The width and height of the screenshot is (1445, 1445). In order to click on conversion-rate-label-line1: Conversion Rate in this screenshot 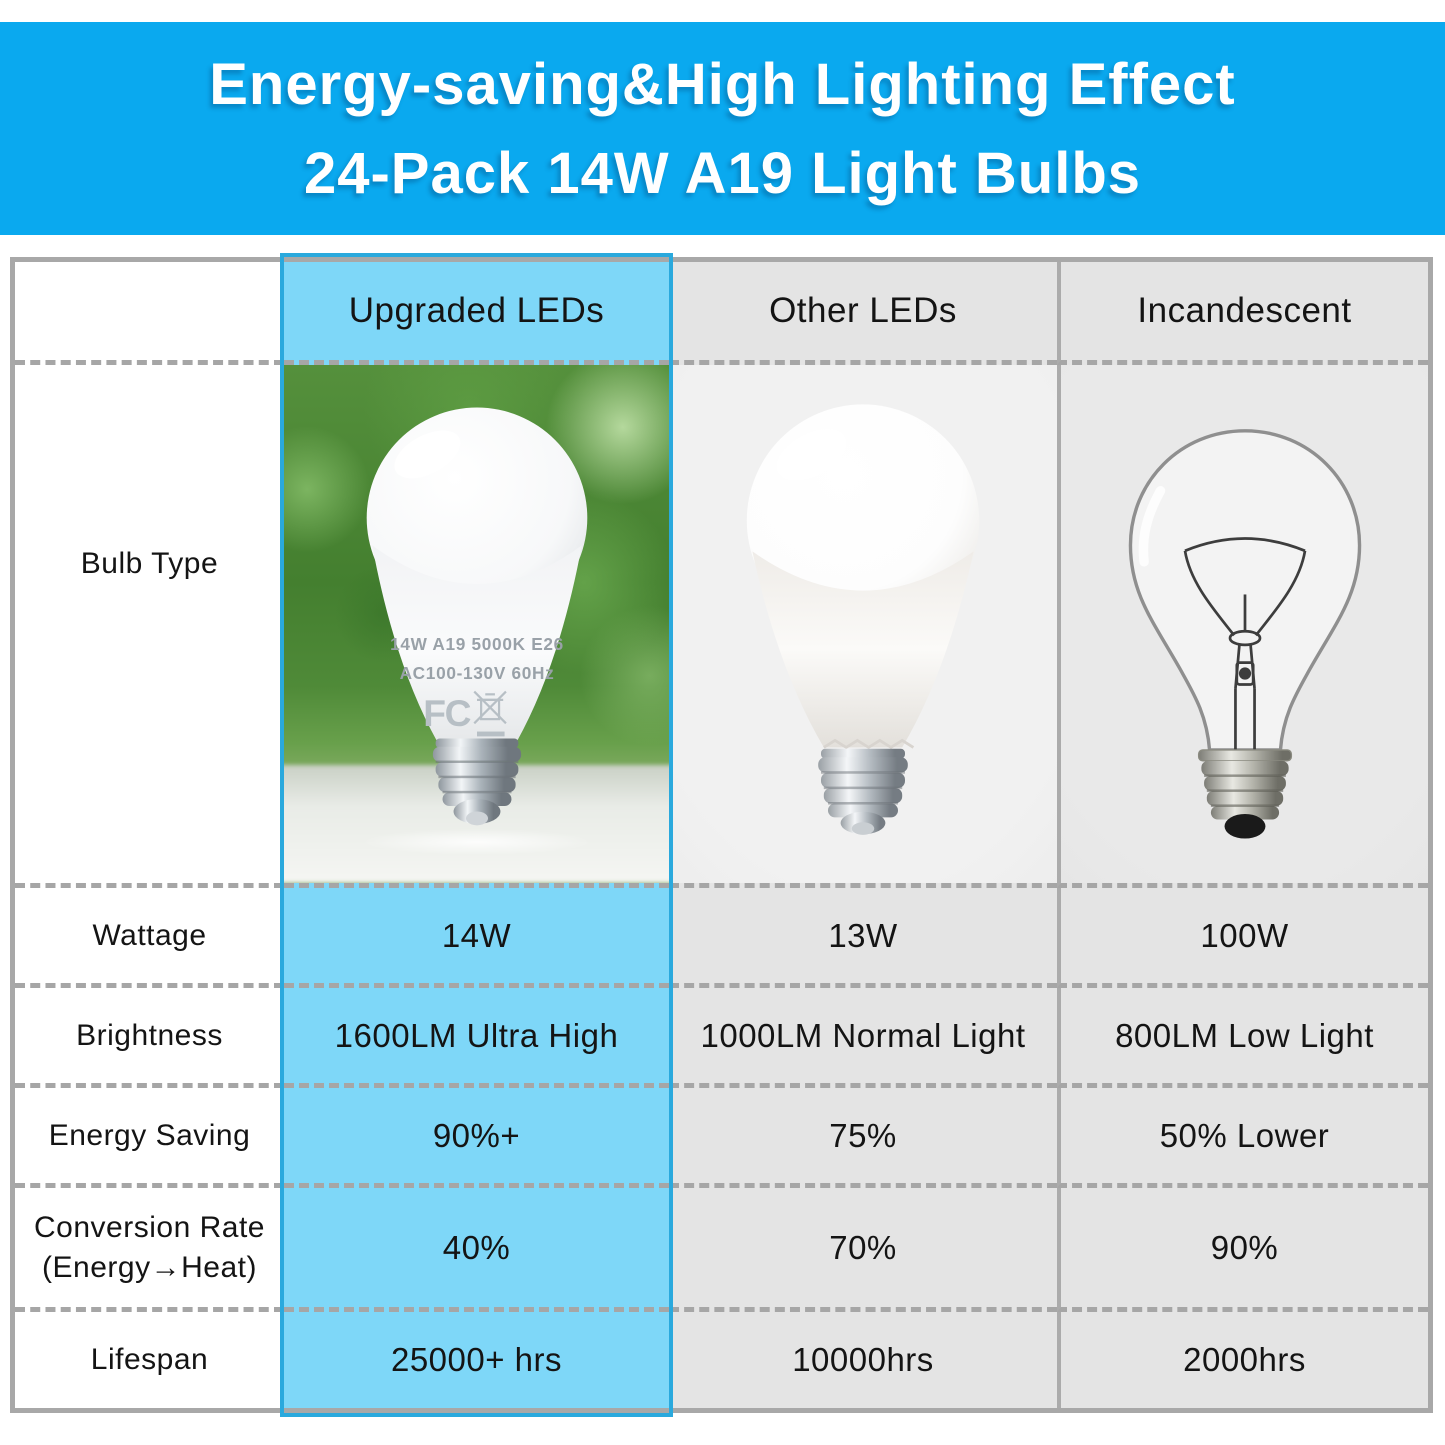, I will do `click(149, 1227)`.